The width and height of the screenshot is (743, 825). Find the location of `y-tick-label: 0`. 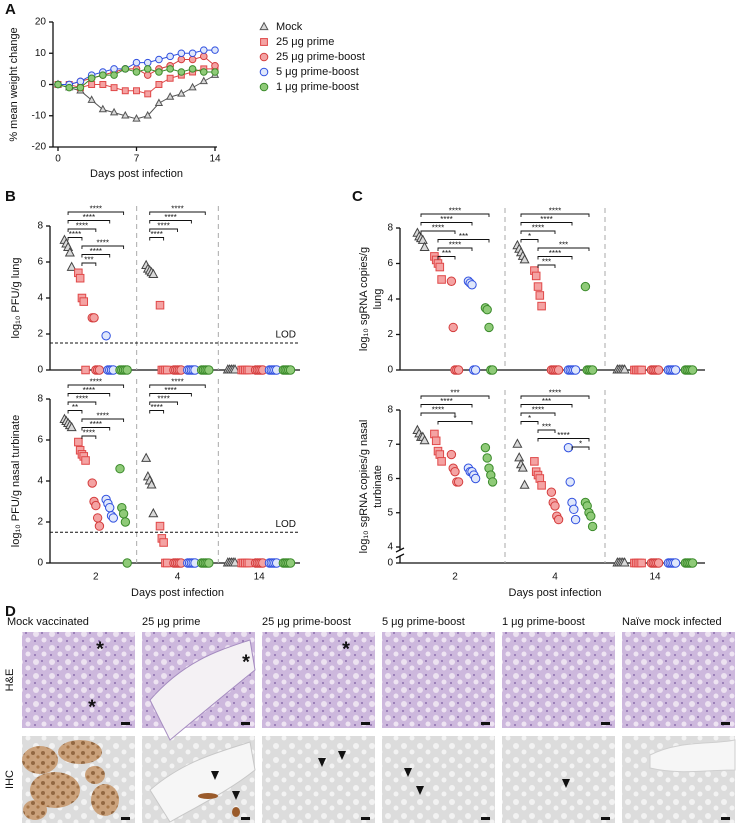

y-tick-label: 0 is located at coordinates (390, 563).